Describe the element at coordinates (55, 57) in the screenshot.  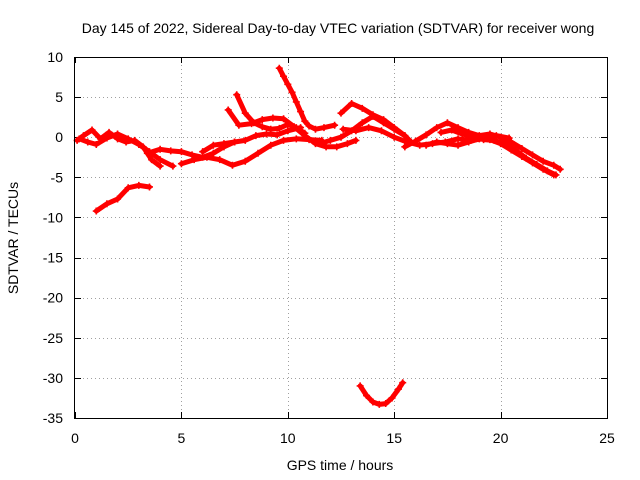
I see `y-tick-label: 10` at that location.